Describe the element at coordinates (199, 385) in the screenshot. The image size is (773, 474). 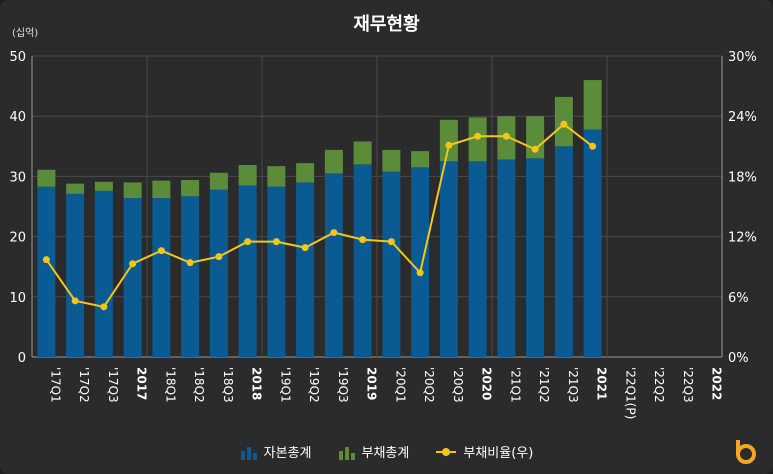
I see `x-tick-label: '18Q2` at that location.